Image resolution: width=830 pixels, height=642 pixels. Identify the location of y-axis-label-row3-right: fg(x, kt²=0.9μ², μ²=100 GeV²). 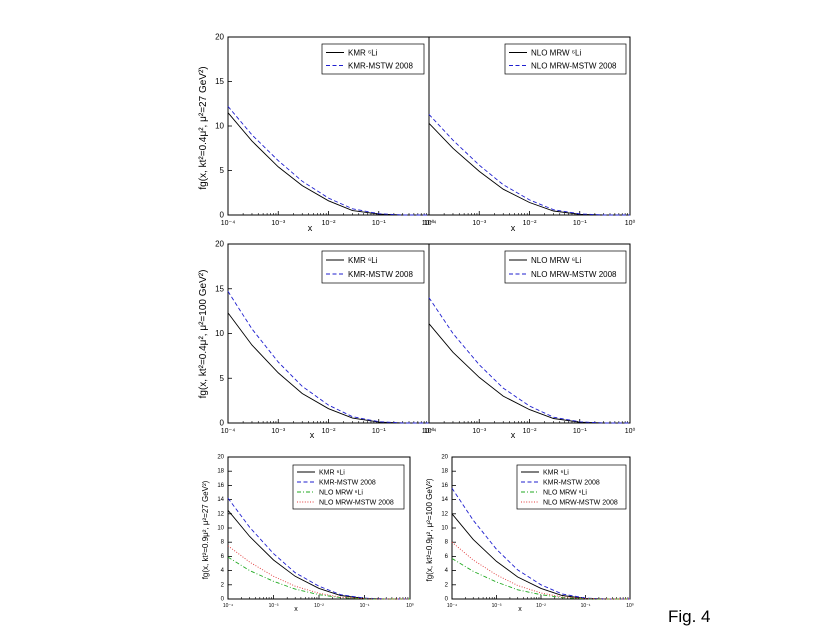
(429, 529).